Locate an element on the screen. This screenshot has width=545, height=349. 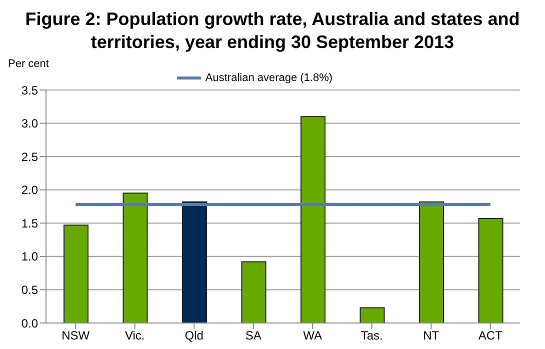
legend-label: Australian average (1.8%) is located at coordinates (269, 78).